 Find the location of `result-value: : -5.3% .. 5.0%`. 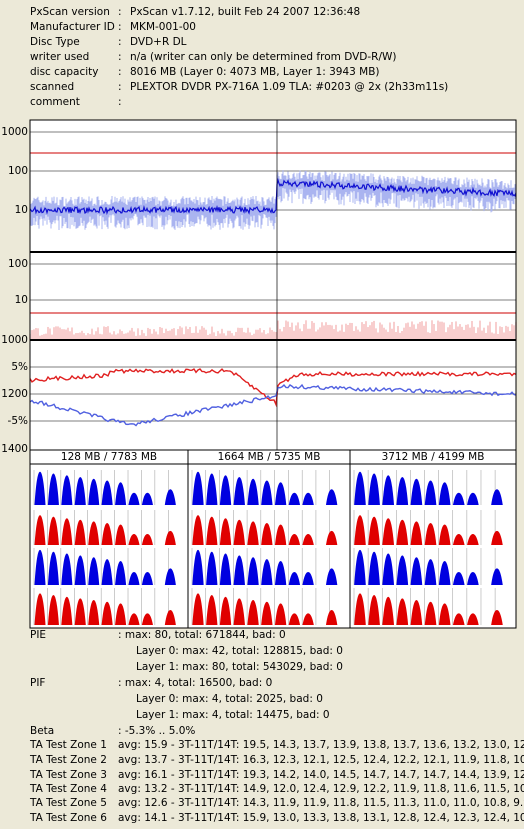

result-value: : -5.3% .. 5.0% is located at coordinates (156, 731).